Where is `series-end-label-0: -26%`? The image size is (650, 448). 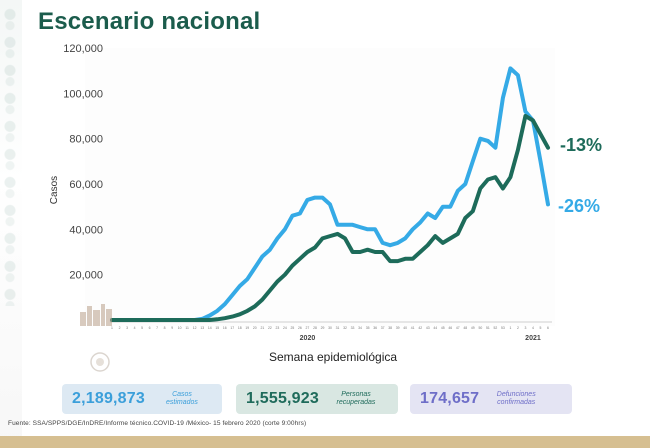
series-end-label-0: -26% is located at coordinates (579, 206).